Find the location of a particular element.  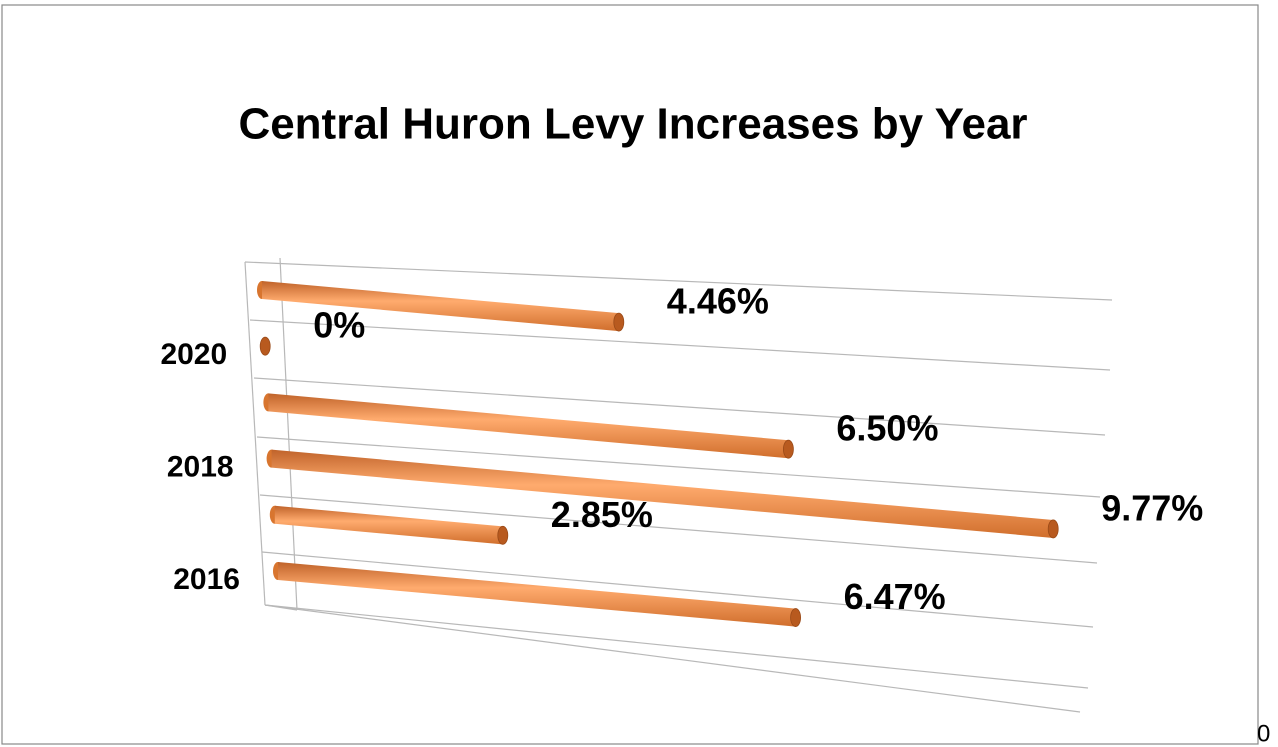

data-label: 4.46% is located at coordinates (718, 301).